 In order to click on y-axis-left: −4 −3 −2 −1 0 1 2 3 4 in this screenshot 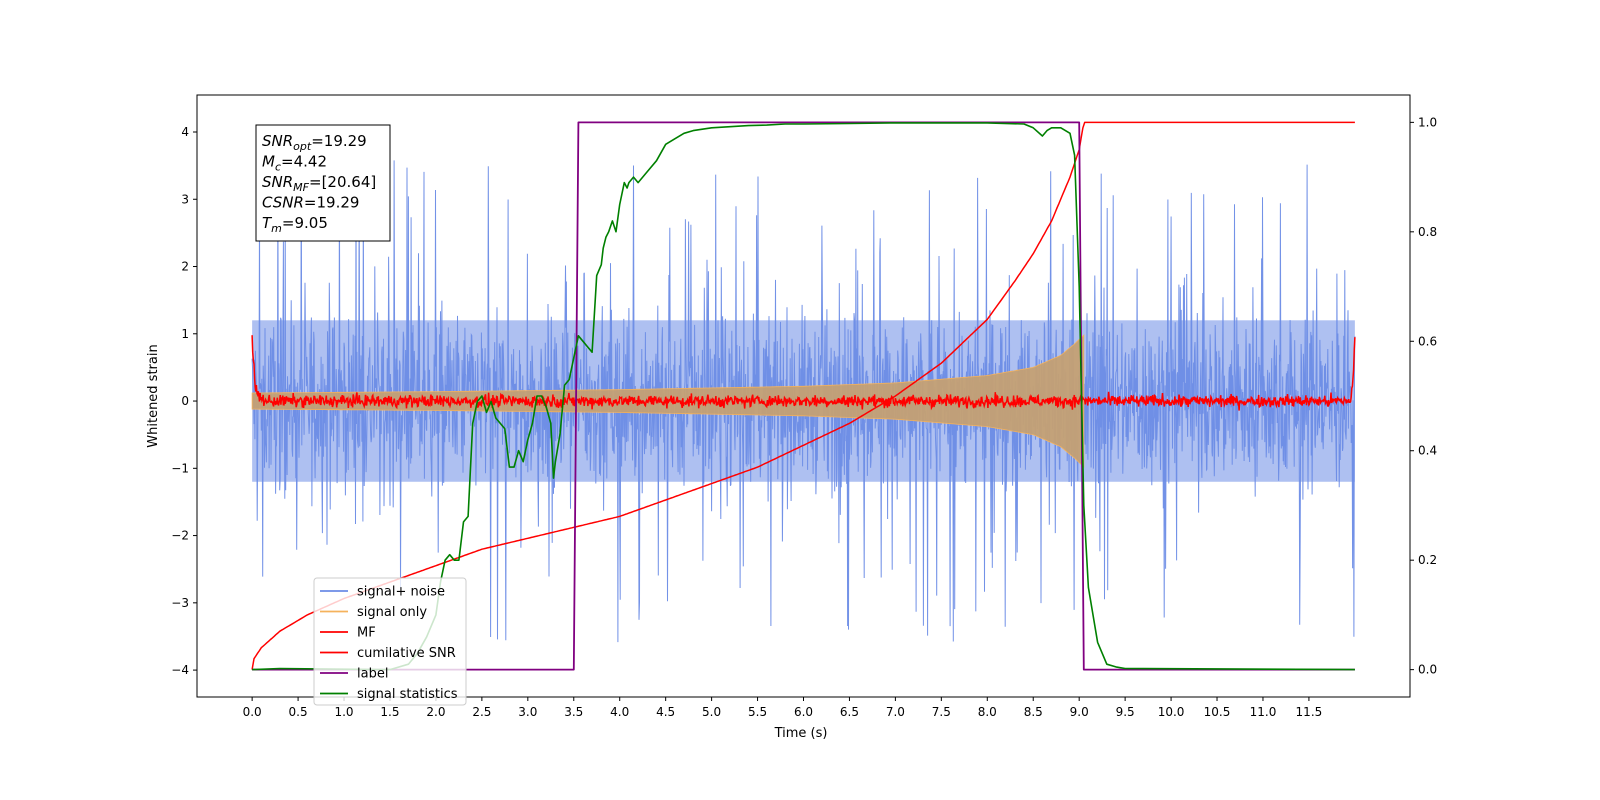, I will do `click(184, 401)`.